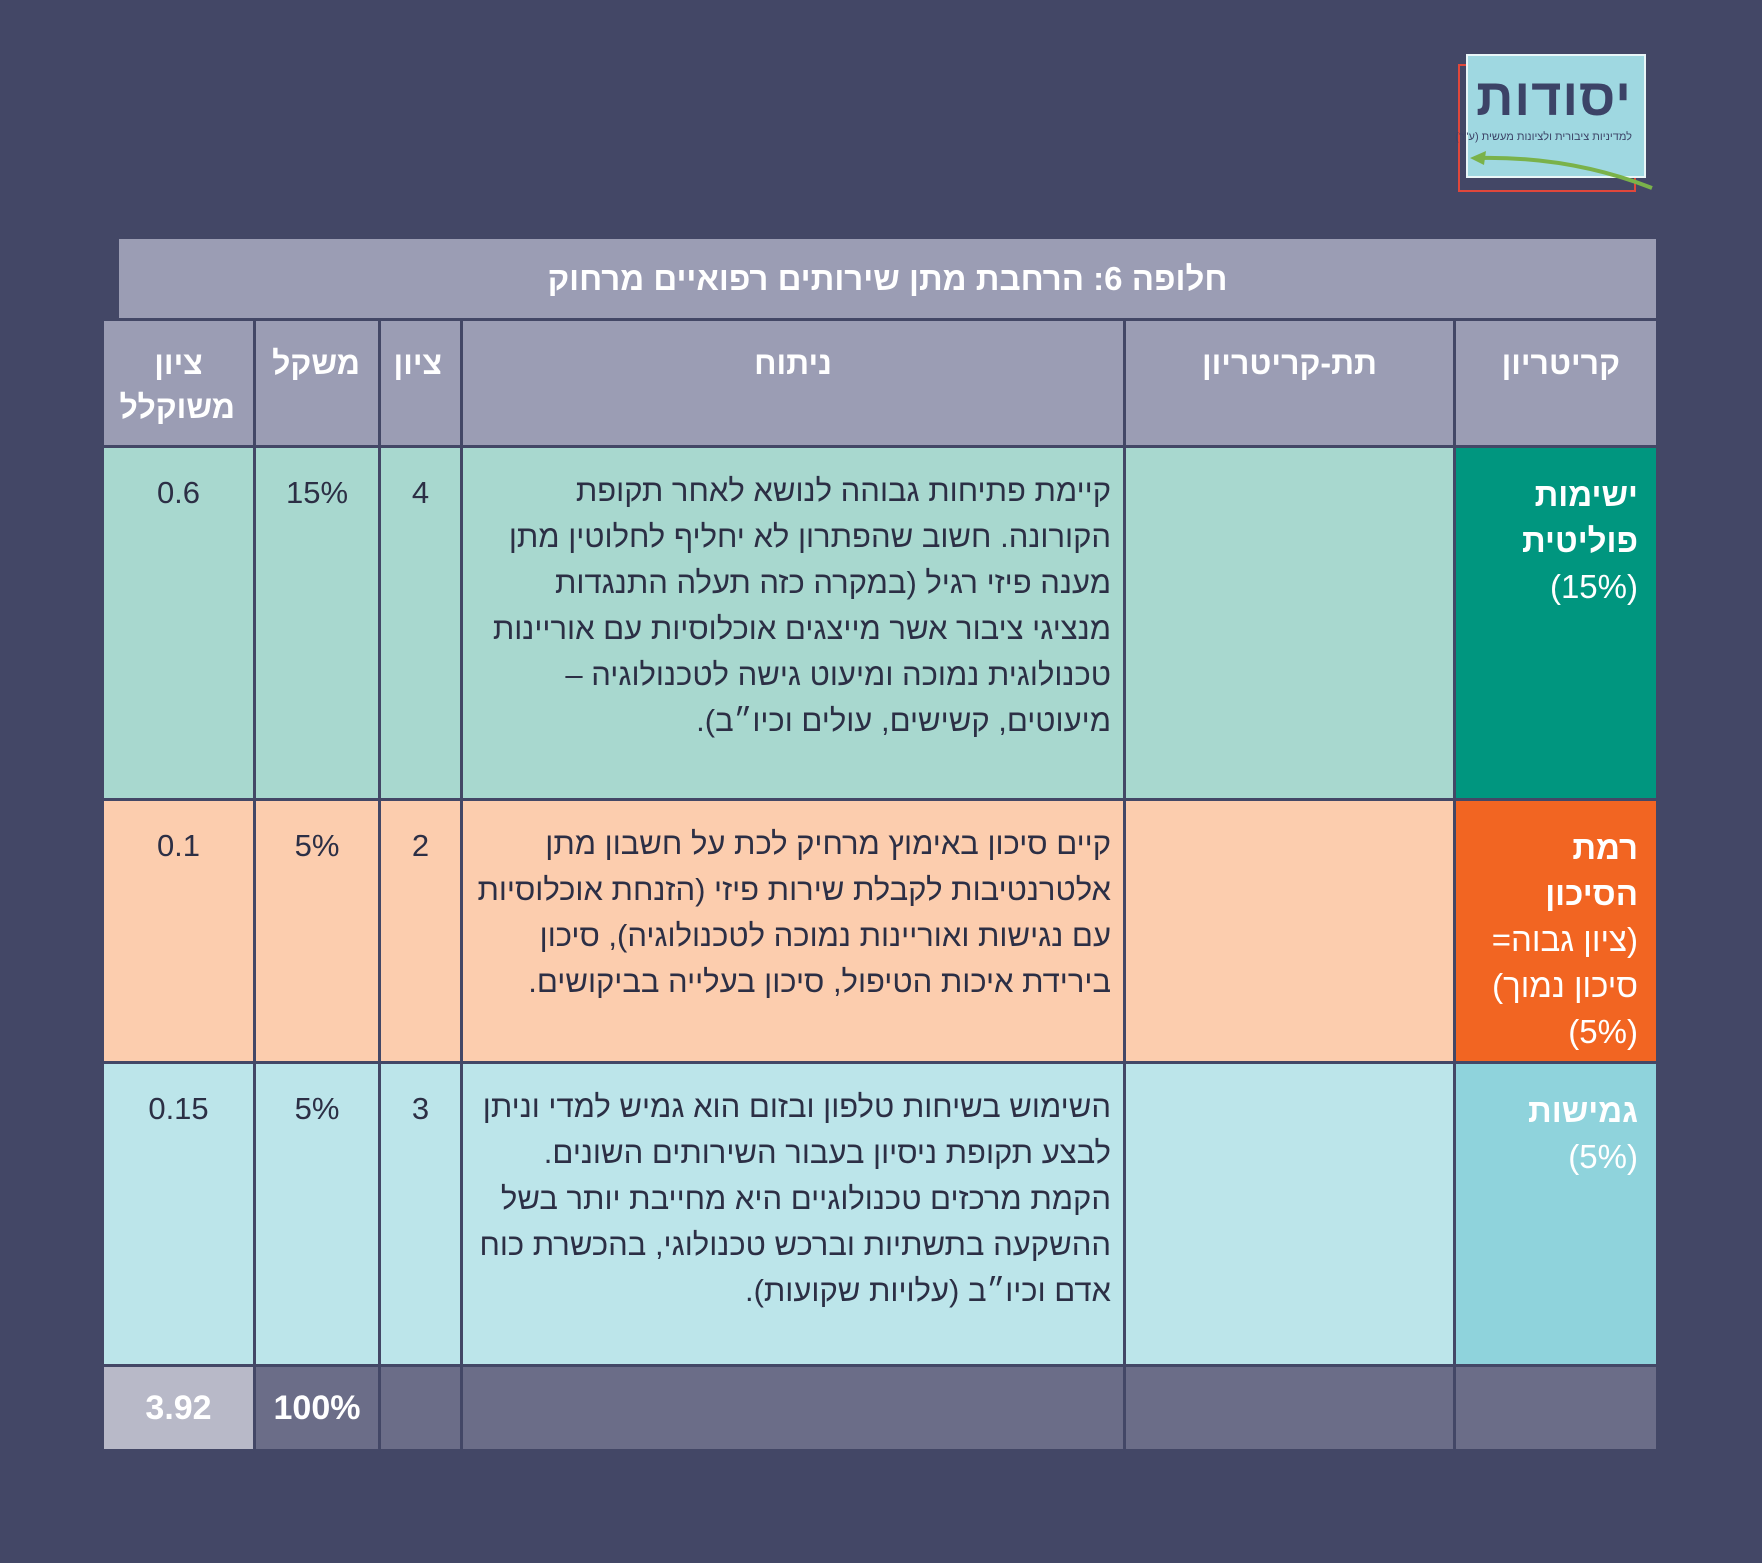  I want to click on total-sub-criterion-cell, so click(1289, 1408).